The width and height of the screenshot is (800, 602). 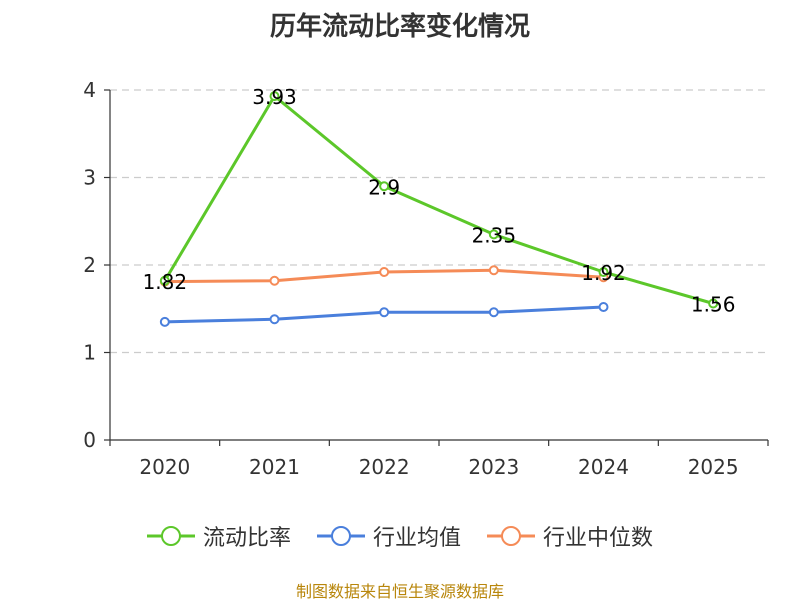 I want to click on legend-item: 行业均值, so click(x=388, y=536).